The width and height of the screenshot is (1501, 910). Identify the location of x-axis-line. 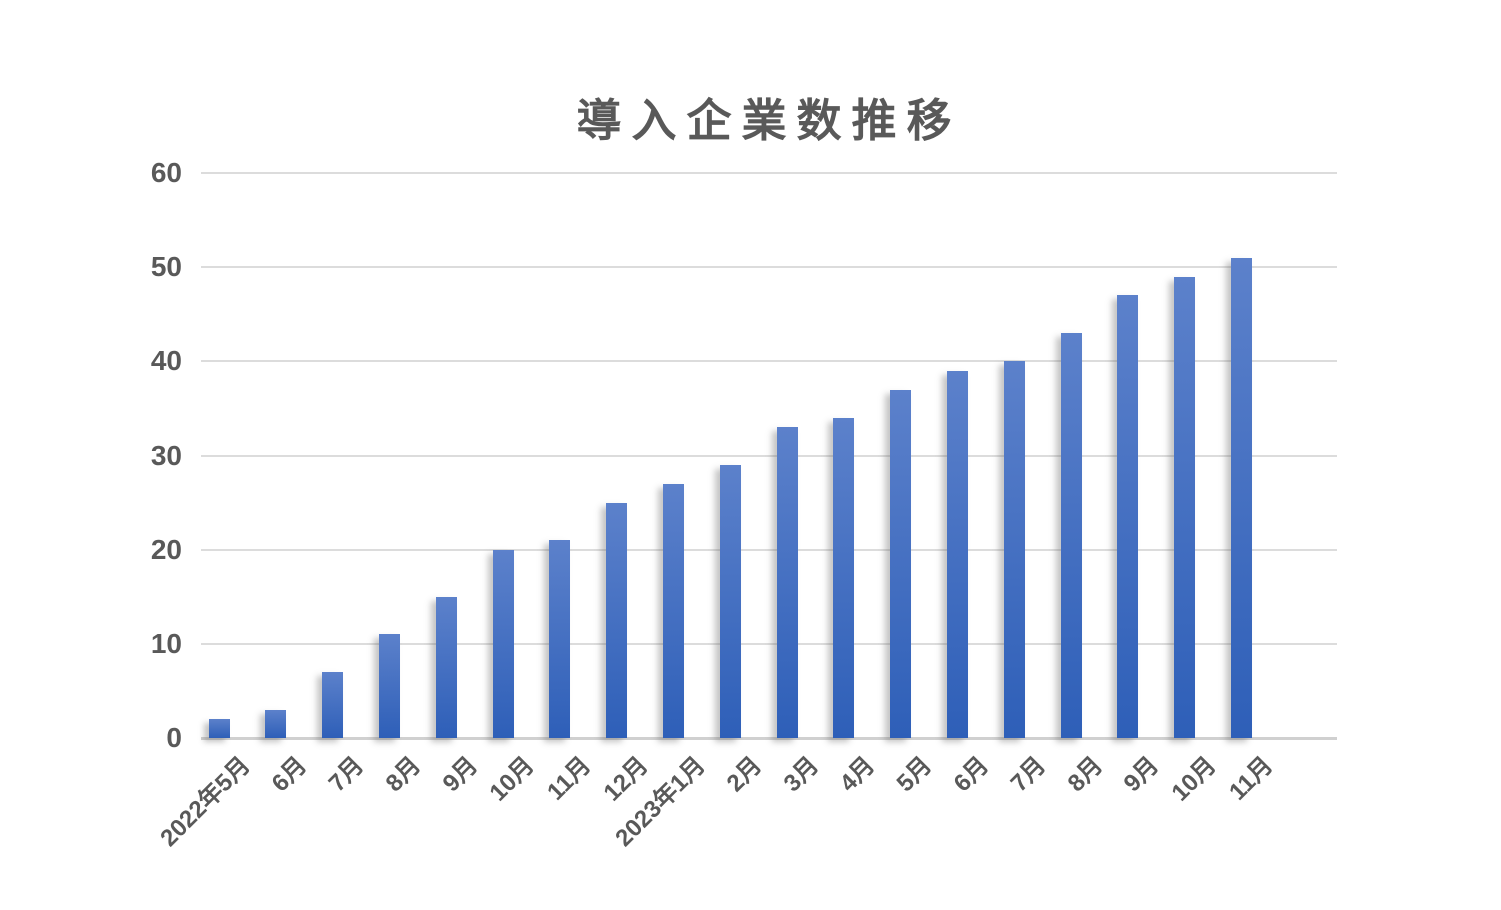
(769, 738).